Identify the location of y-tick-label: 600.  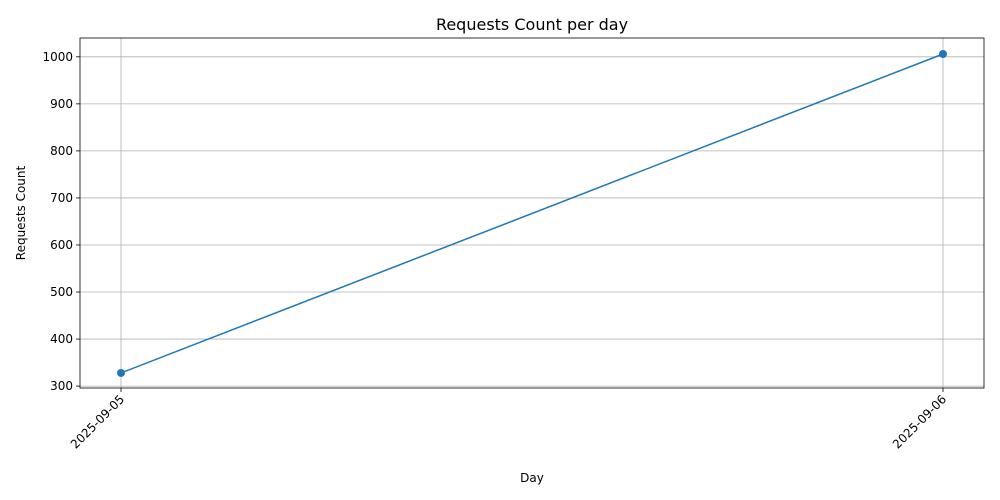
(61, 245).